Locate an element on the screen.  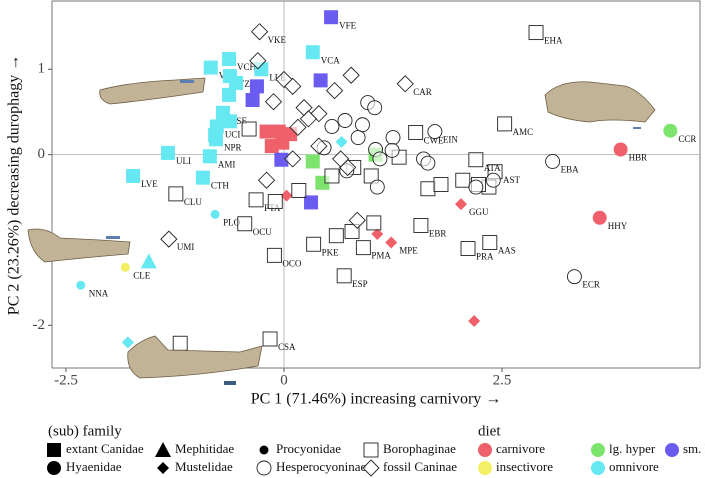
legend-label: omnivore is located at coordinates (634, 466).